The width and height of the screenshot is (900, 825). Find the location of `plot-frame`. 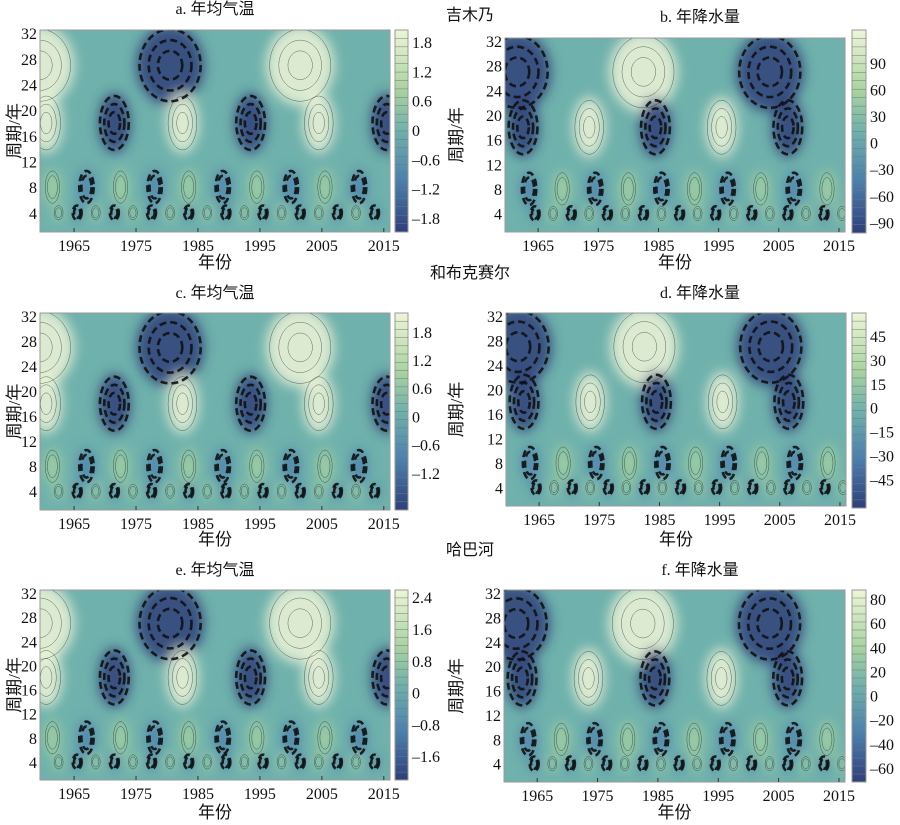

plot-frame is located at coordinates (676, 409).